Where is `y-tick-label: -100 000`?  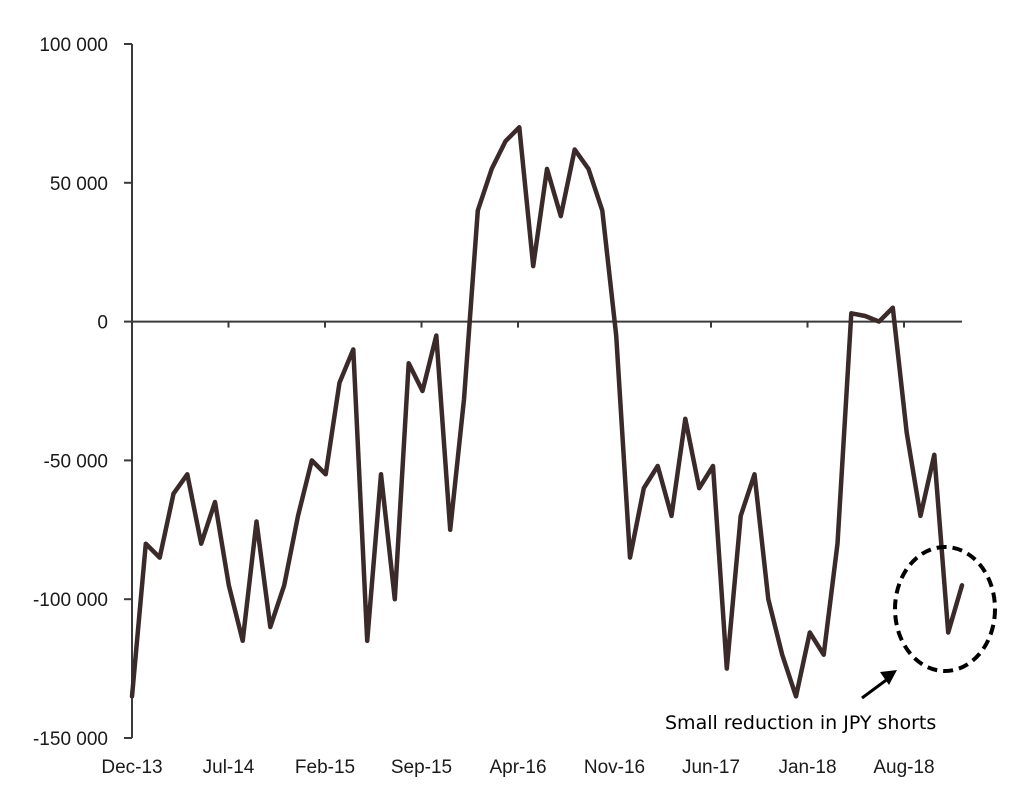
y-tick-label: -100 000 is located at coordinates (70, 600).